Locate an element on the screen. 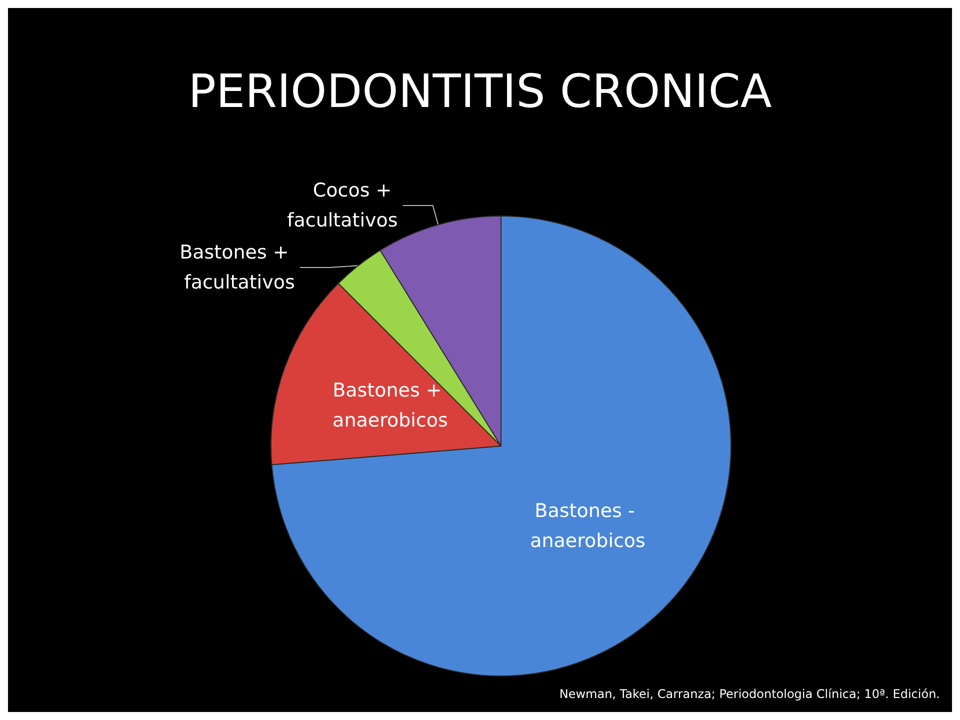 The width and height of the screenshot is (960, 720). slice-label: Bastones + facultativos is located at coordinates (237, 267).